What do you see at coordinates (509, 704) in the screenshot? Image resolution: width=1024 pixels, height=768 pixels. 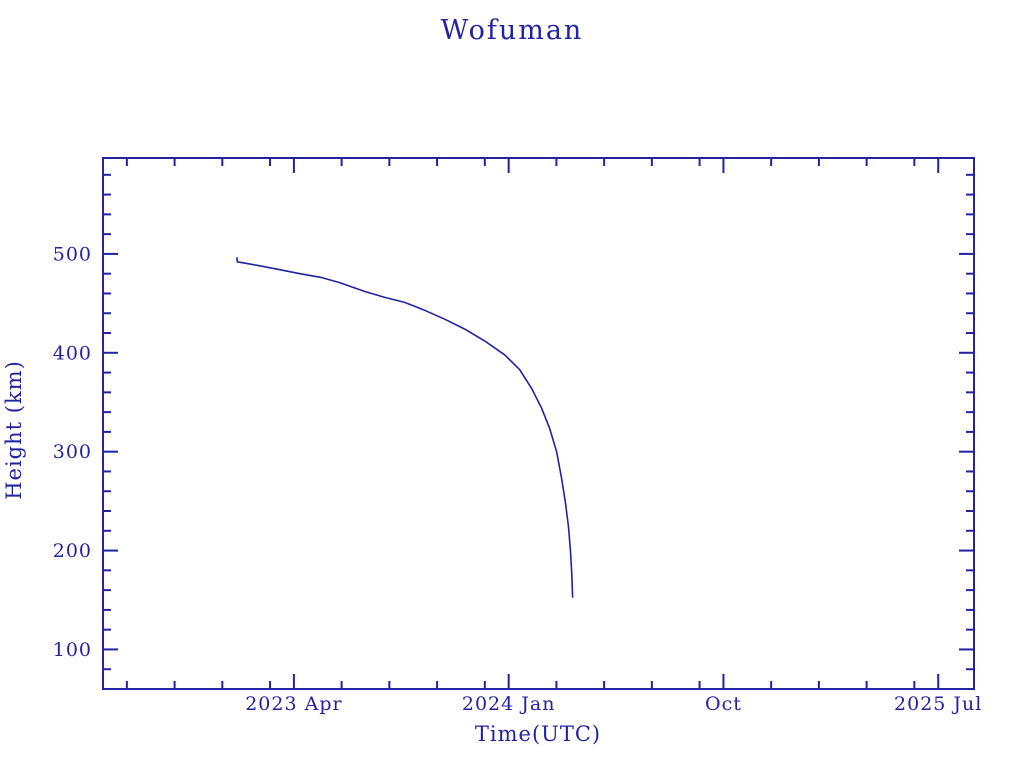 I see `x-tick-label: 2024 Jan` at bounding box center [509, 704].